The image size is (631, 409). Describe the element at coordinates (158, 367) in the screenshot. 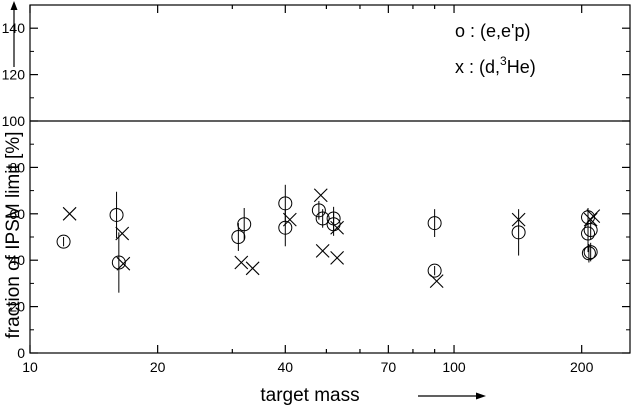

I see `x-tick-label: 20` at that location.